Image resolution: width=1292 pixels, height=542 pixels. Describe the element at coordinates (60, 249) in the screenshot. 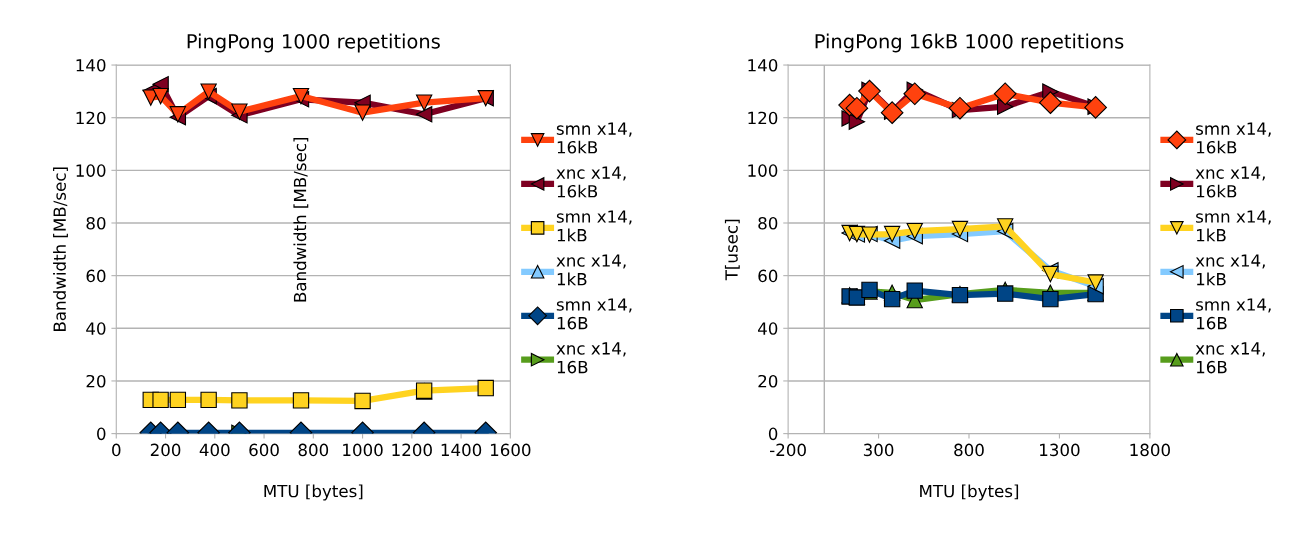

I see `y-axis-title: Bandwidth [MB/sec]` at that location.